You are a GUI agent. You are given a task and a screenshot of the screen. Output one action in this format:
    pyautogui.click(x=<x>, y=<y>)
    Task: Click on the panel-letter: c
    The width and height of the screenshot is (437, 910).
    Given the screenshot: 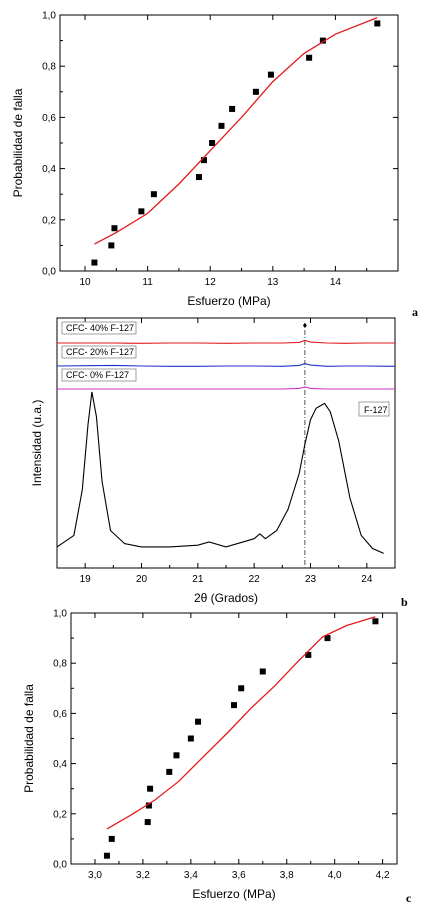 What is the action you would take?
    pyautogui.click(x=409, y=898)
    